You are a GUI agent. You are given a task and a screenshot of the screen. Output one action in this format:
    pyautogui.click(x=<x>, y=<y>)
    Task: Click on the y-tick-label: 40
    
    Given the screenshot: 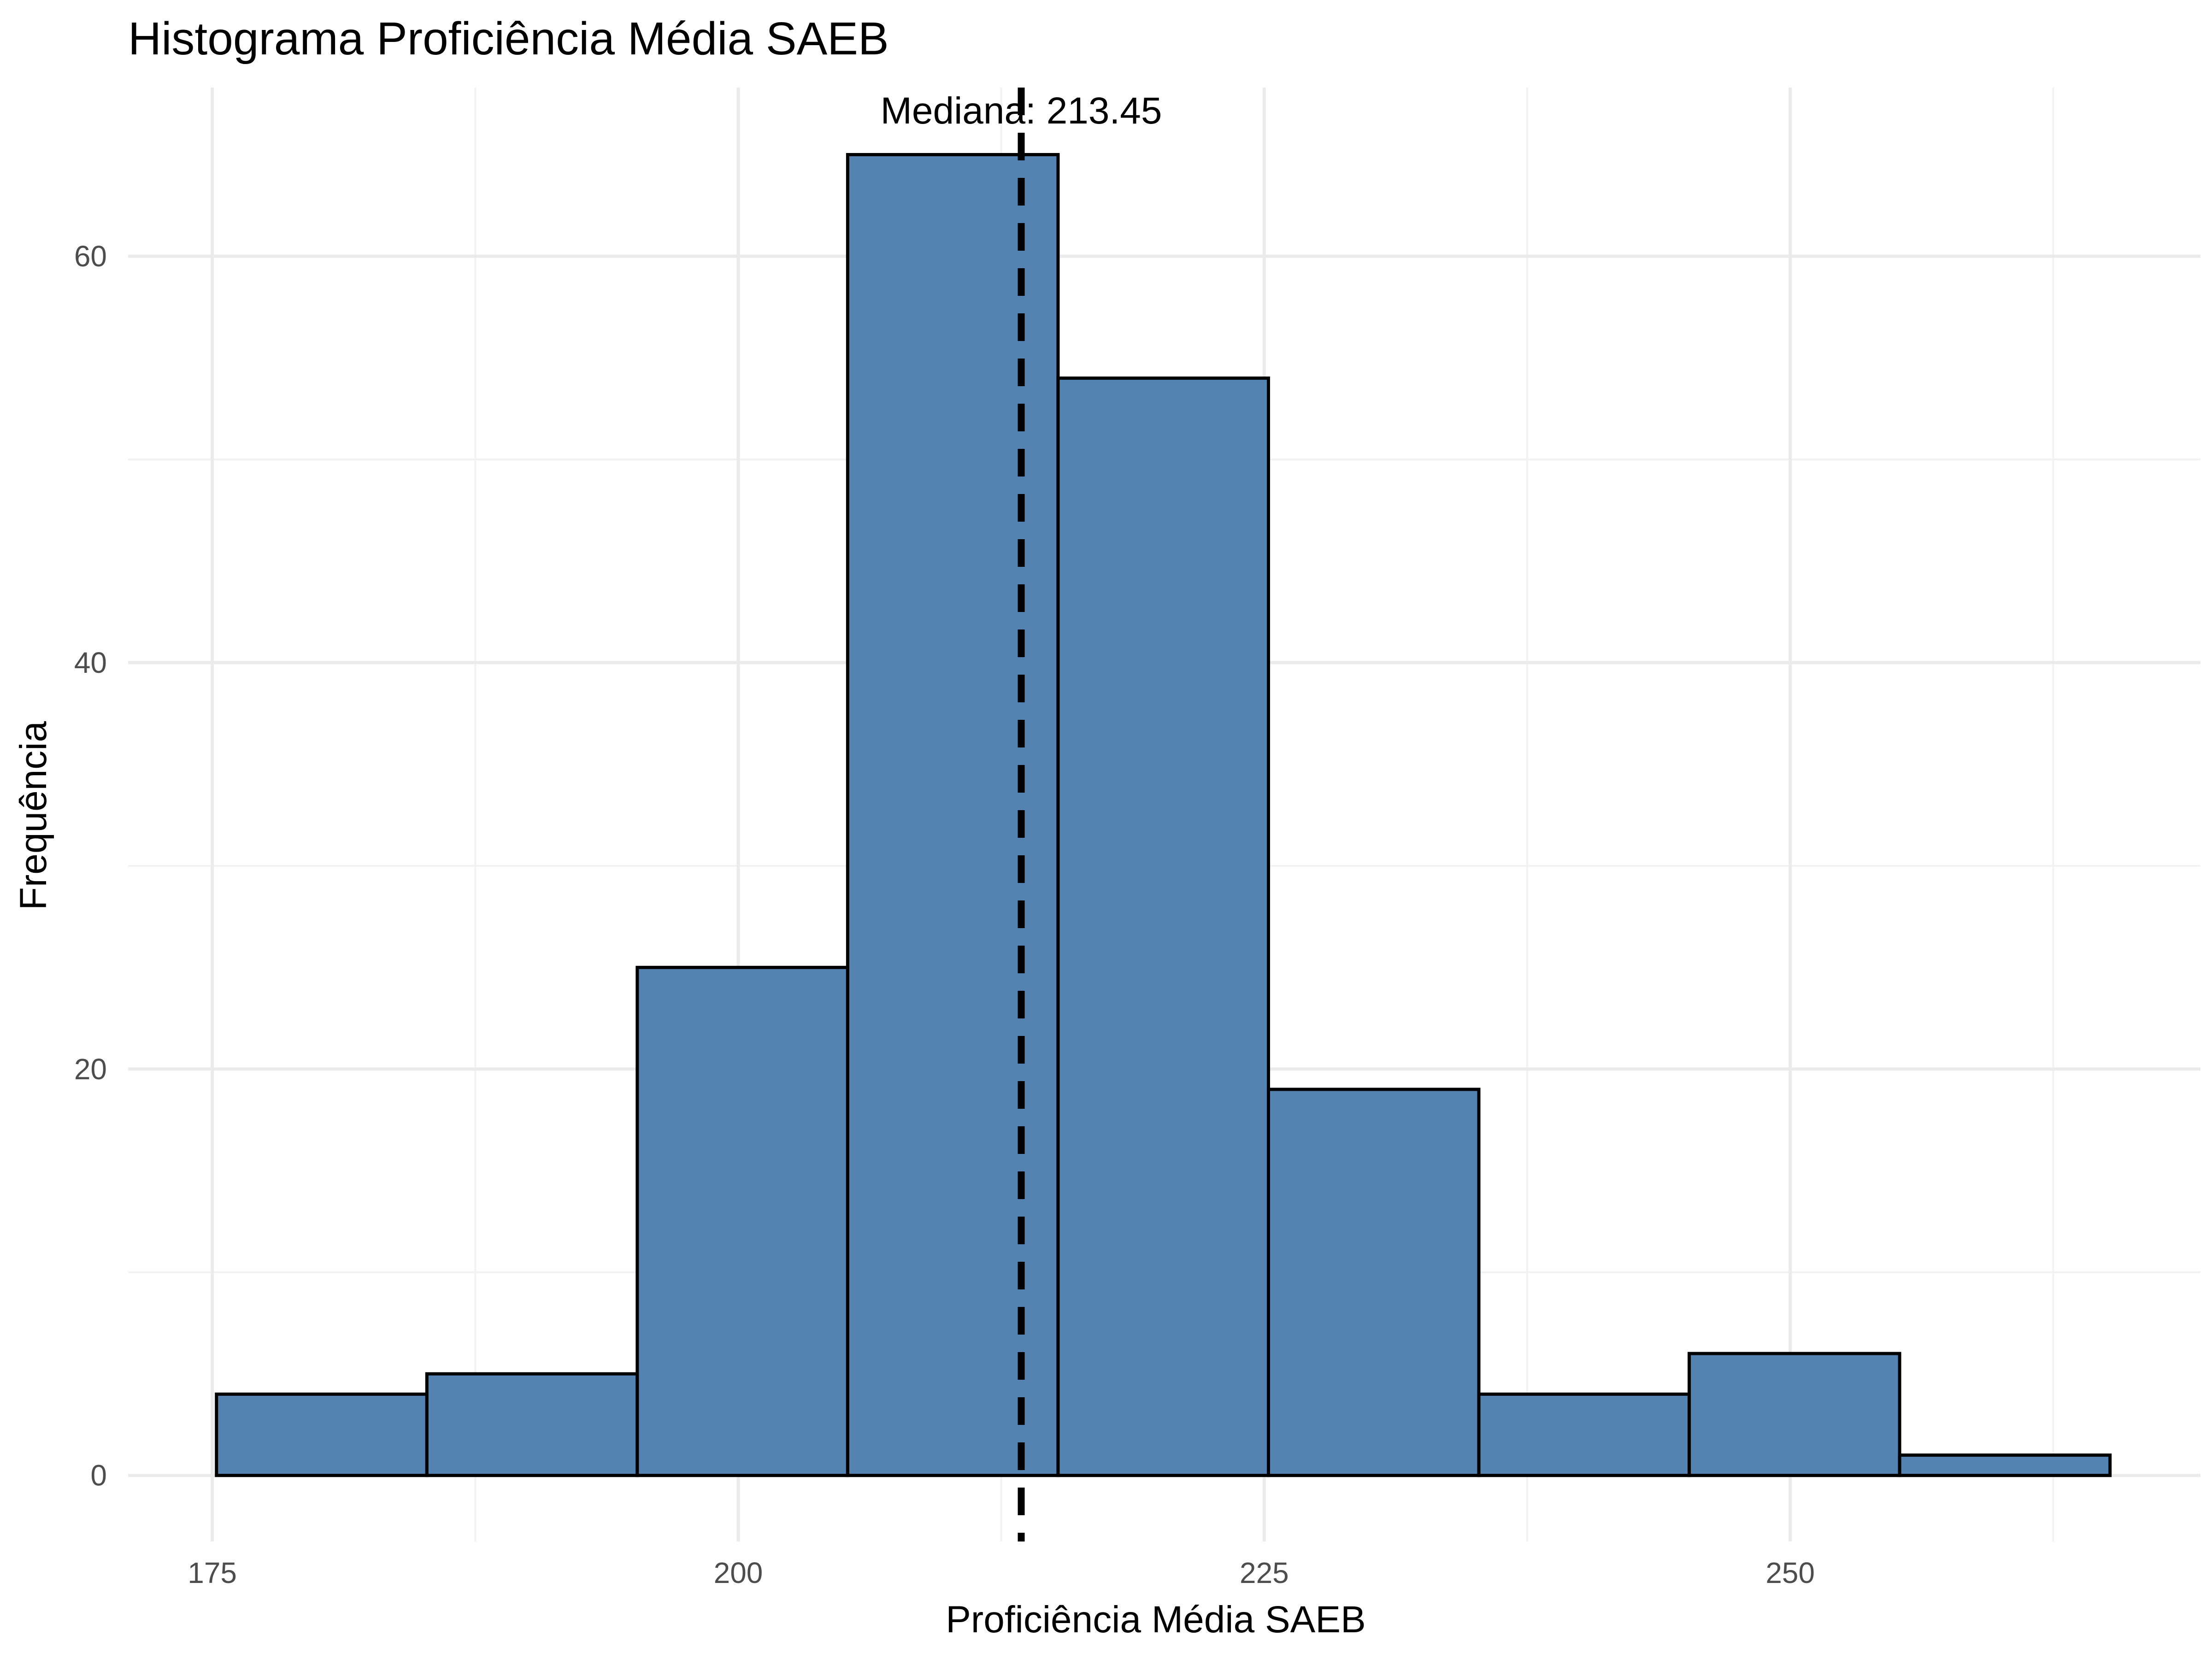 What is the action you would take?
    pyautogui.click(x=90, y=662)
    